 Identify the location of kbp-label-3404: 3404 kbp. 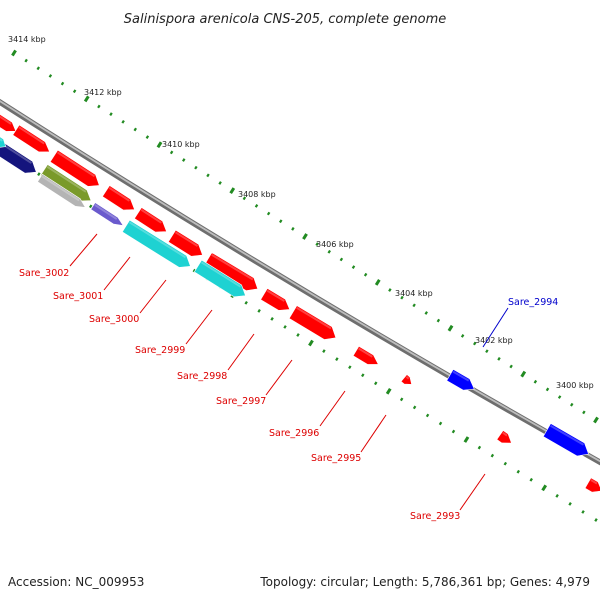
(414, 293).